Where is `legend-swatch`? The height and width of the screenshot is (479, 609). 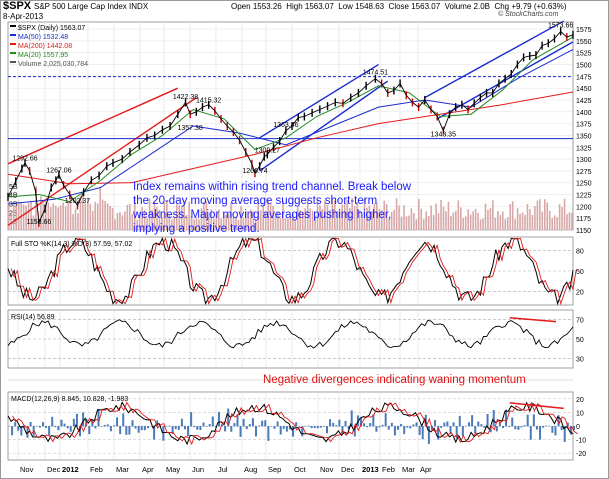
legend-swatch is located at coordinates (13, 26).